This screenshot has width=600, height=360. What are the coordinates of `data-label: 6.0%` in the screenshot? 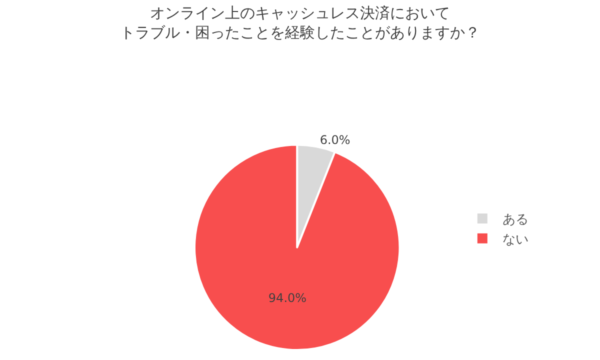 It's located at (335, 139).